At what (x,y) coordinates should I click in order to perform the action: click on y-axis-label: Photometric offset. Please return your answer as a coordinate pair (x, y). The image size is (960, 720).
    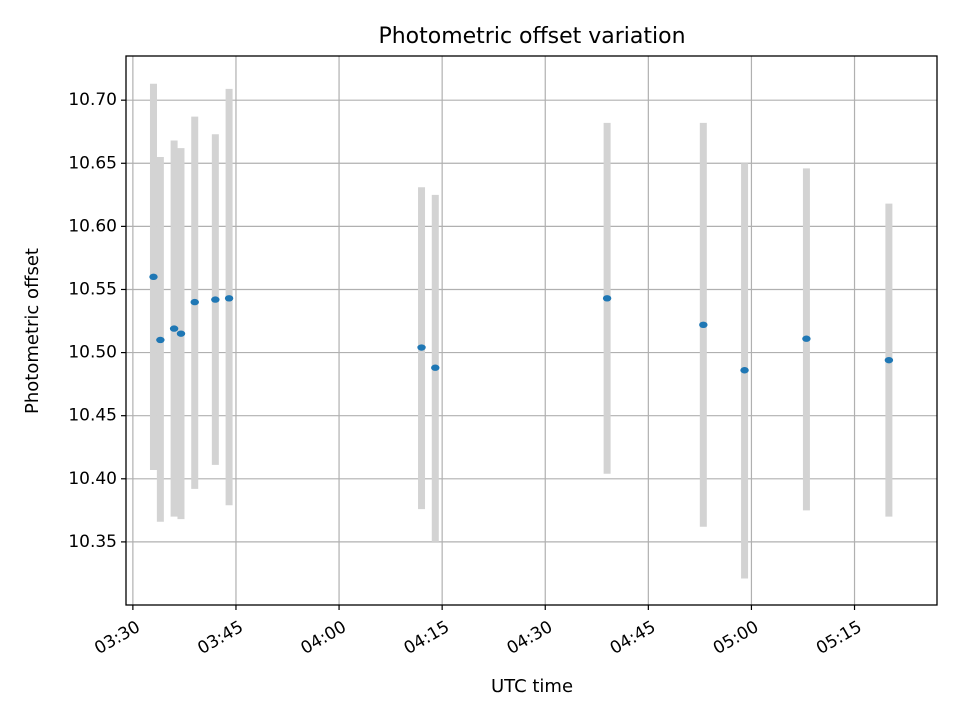
    Looking at the image, I should click on (32, 331).